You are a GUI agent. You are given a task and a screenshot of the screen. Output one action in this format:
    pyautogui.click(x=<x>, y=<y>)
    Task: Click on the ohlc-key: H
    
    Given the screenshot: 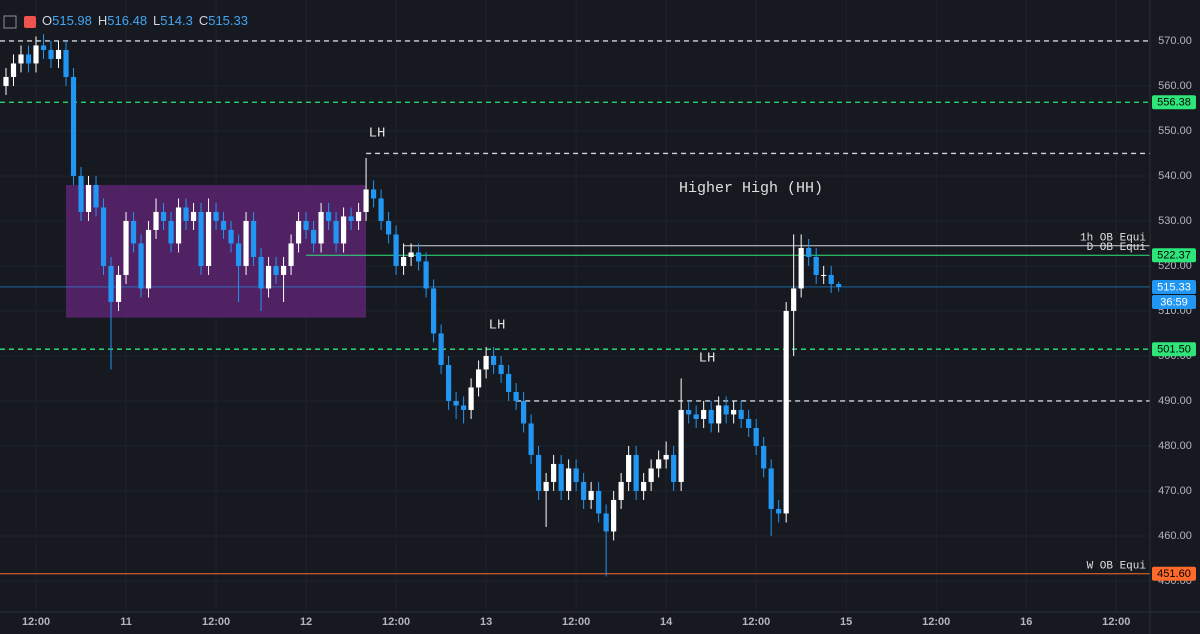 What is the action you would take?
    pyautogui.click(x=102, y=20)
    